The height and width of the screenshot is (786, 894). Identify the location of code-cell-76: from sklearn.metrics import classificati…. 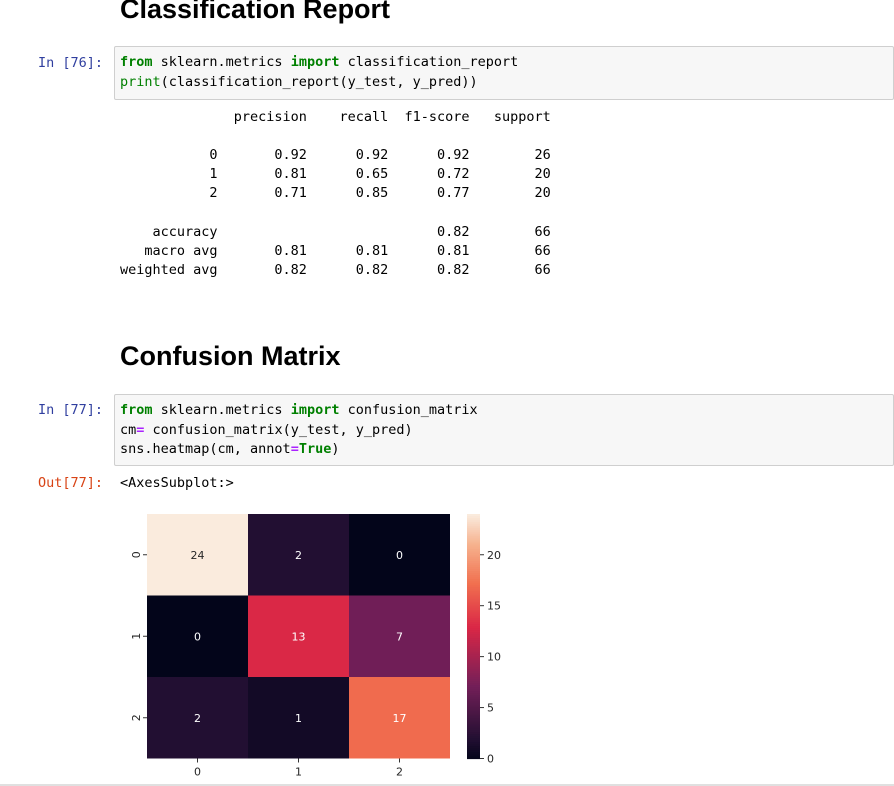
(504, 73).